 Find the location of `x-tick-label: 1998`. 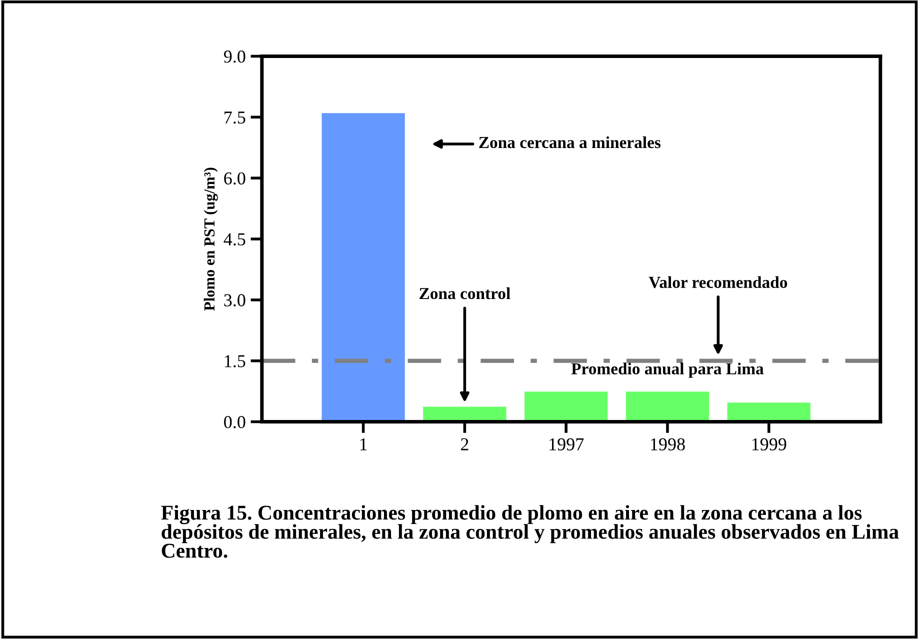

x-tick-label: 1998 is located at coordinates (668, 444).